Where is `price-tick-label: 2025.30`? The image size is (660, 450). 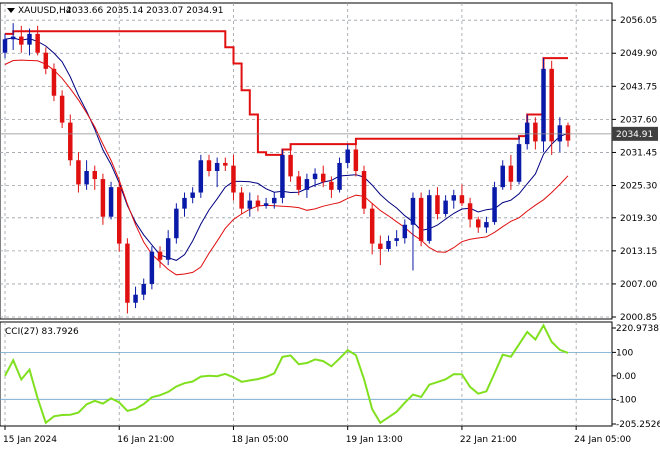 price-tick-label: 2025.30 is located at coordinates (638, 187).